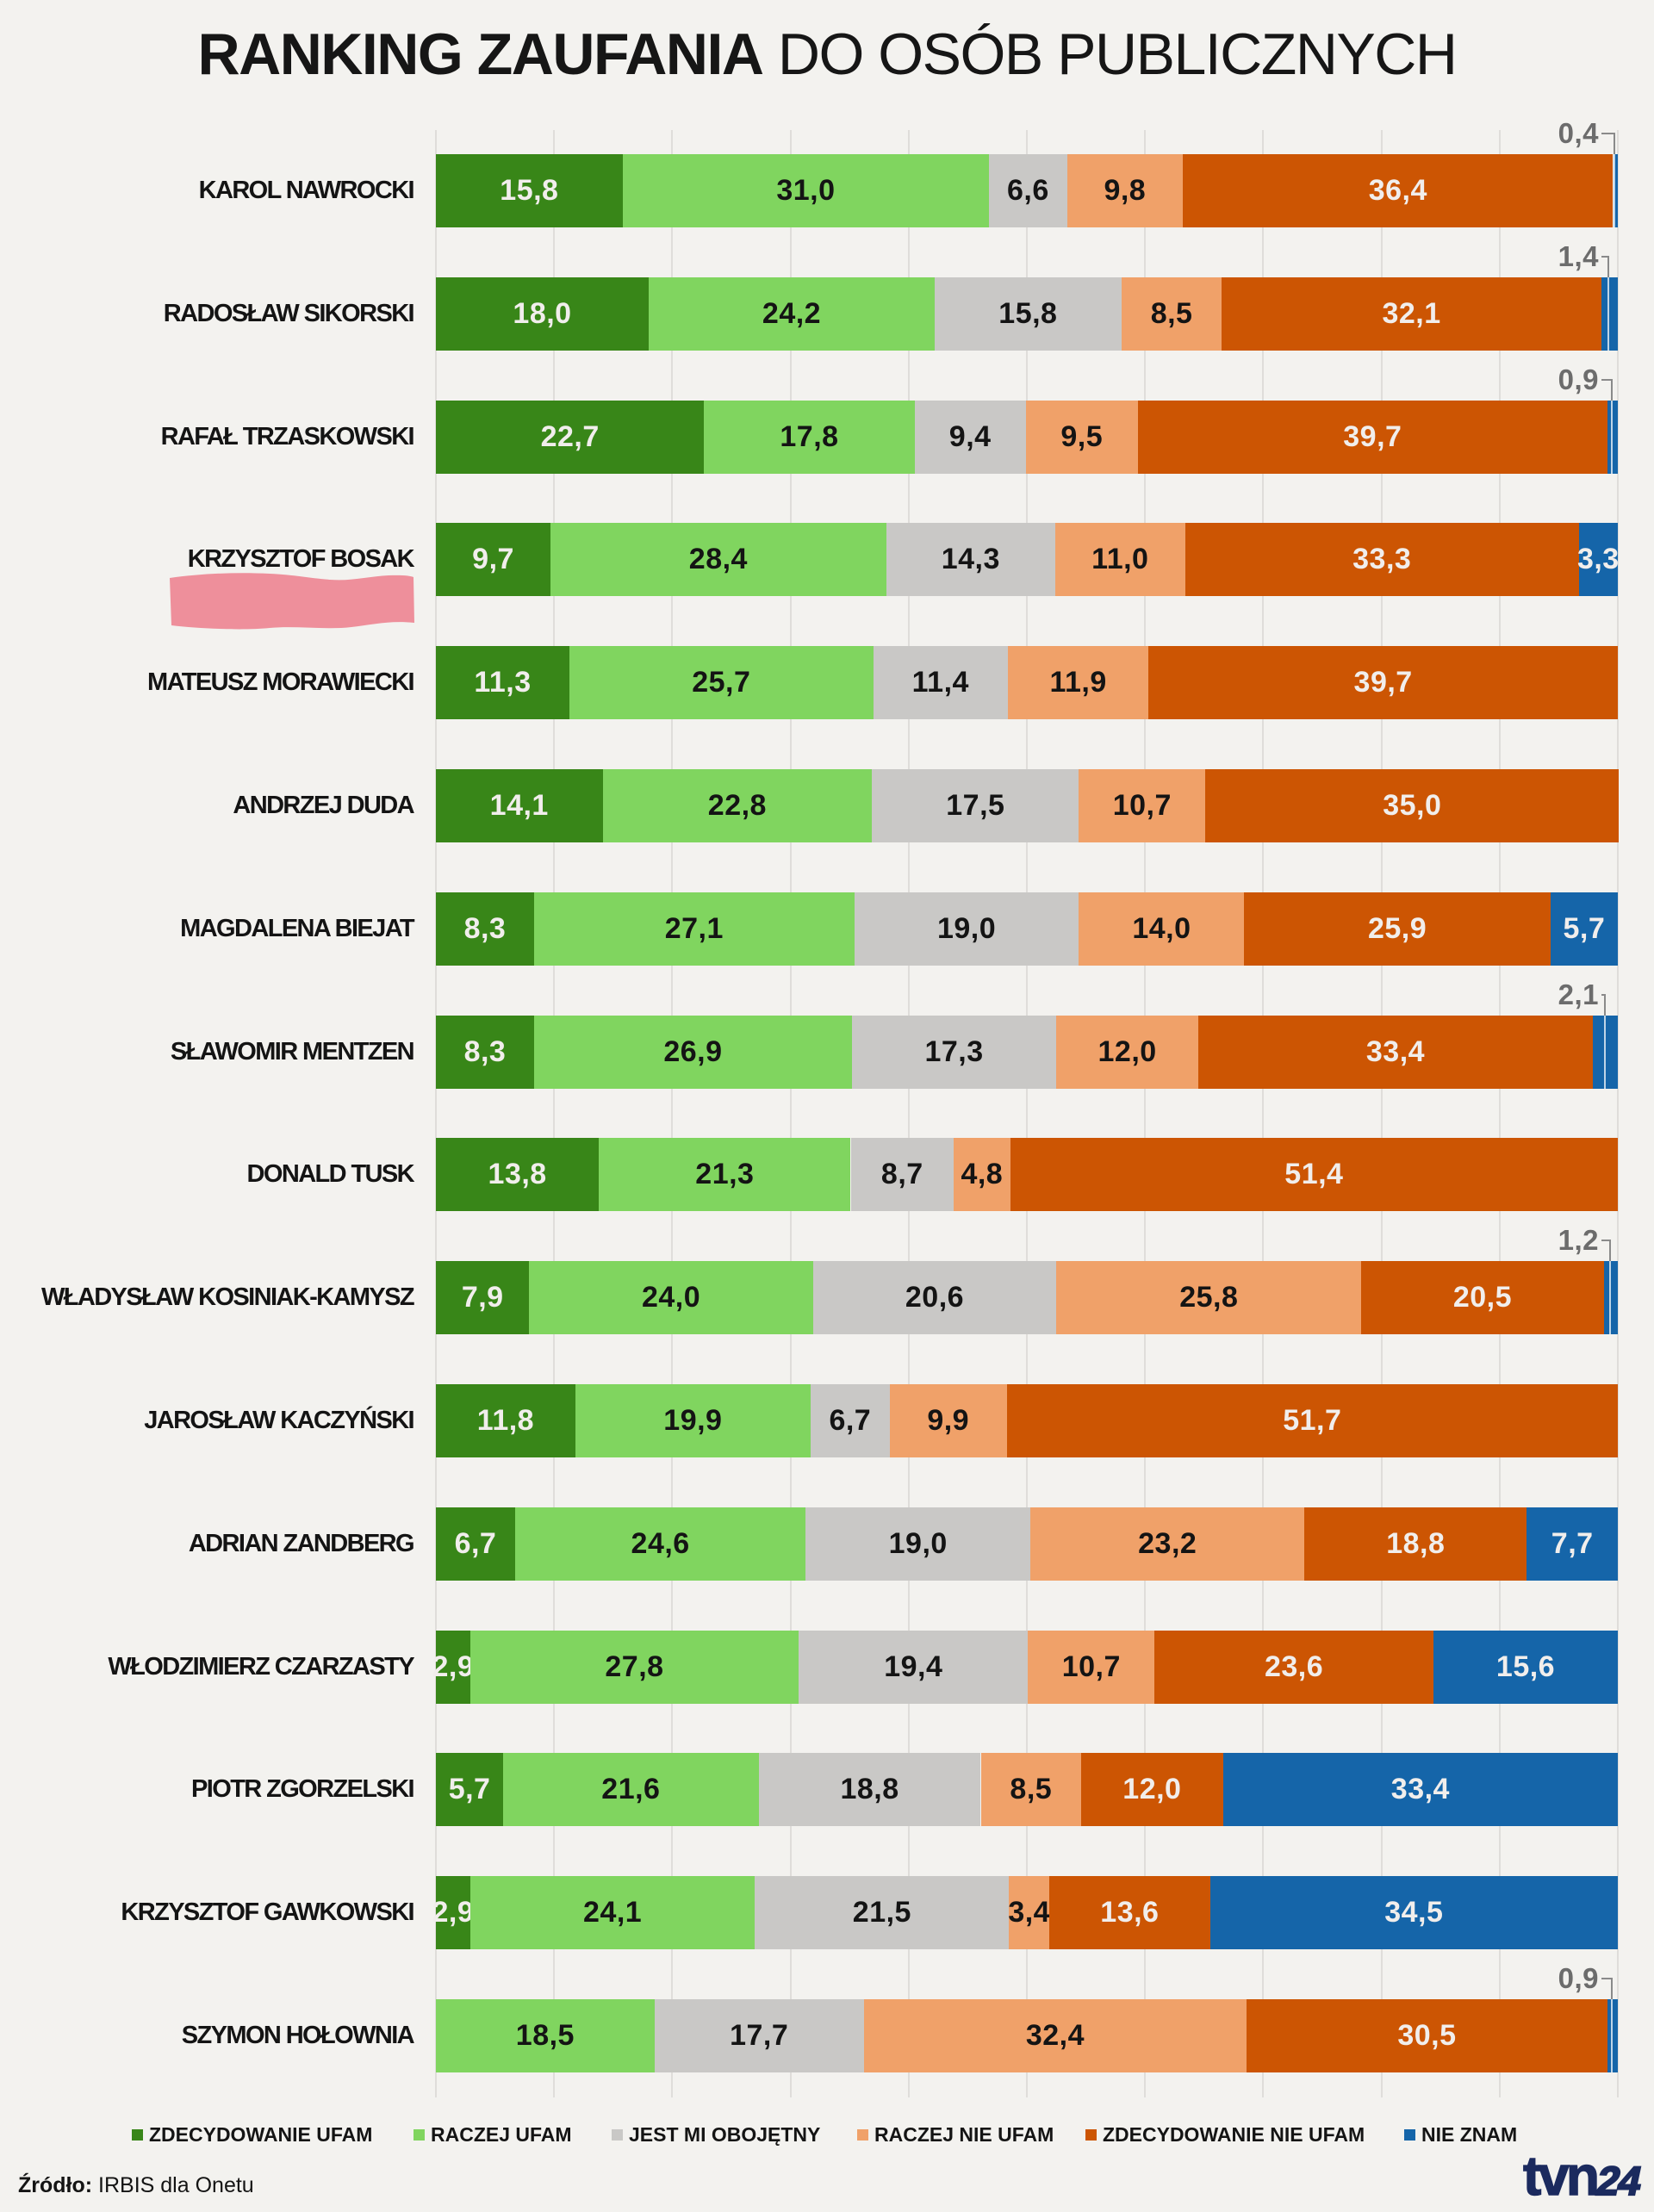 This screenshot has width=1654, height=2212. I want to click on svg-text: 24, so click(1619, 2180).